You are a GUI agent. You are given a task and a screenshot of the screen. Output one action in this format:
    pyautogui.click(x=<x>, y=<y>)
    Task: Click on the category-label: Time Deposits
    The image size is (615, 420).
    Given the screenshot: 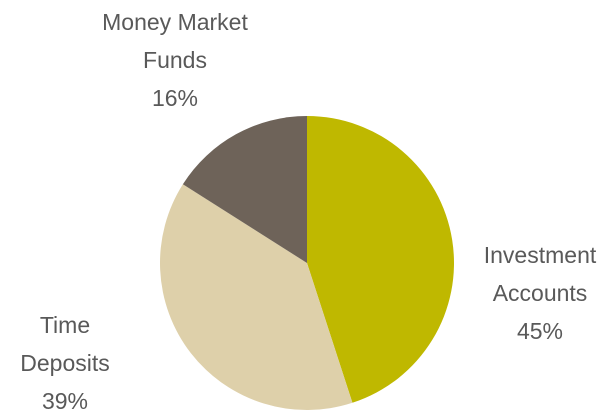 What is the action you would take?
    pyautogui.click(x=65, y=344)
    